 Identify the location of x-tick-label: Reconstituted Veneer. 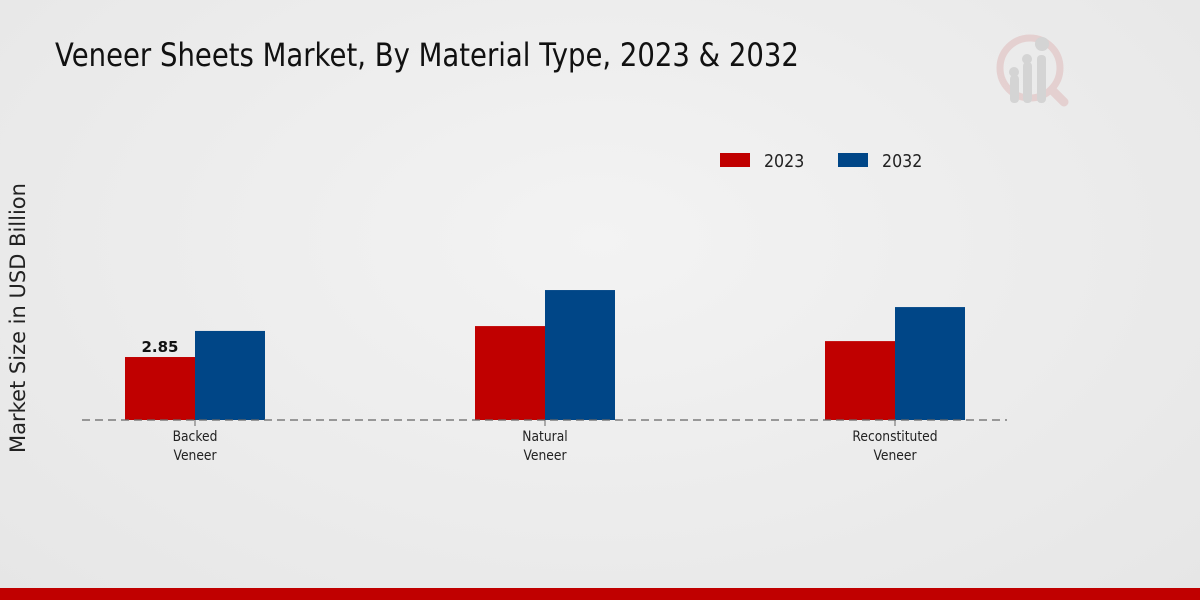
(894, 446).